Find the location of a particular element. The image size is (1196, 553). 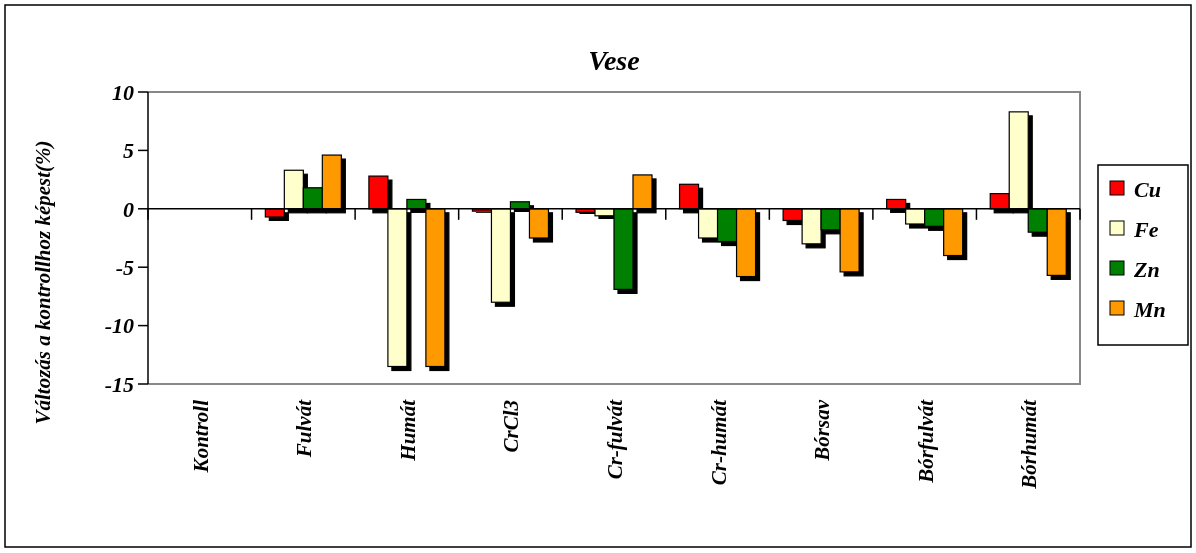

x-tick-label: Bórhumát is located at coordinates (1029, 444).